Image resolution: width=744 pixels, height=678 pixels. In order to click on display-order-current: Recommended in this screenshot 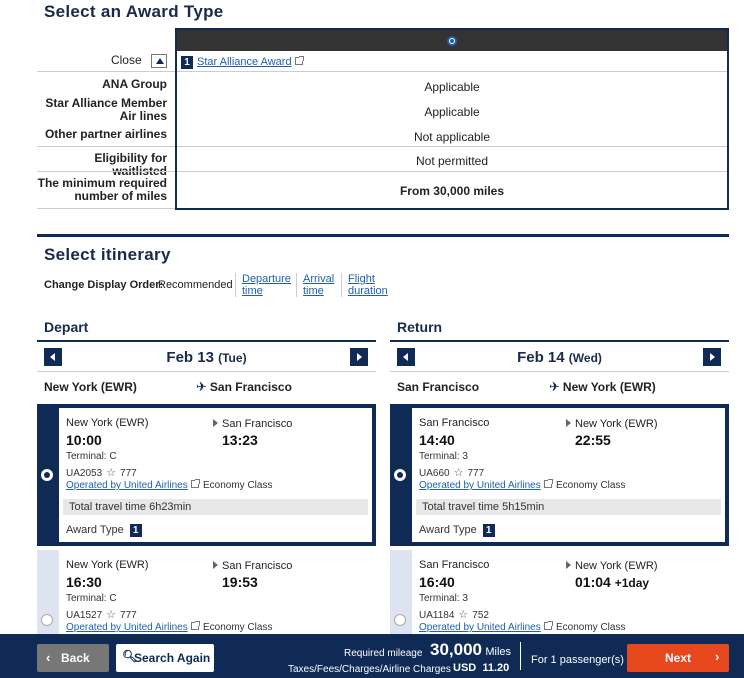, I will do `click(195, 285)`.